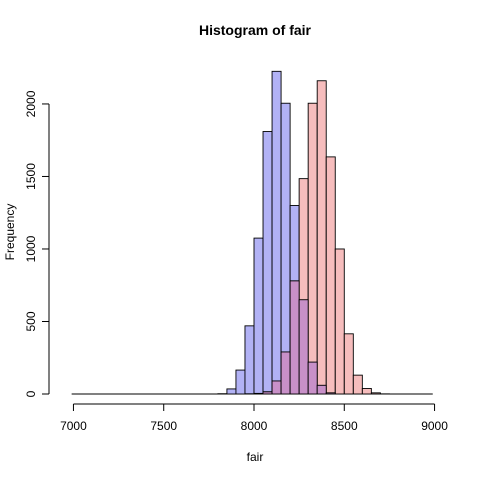  I want to click on y-axis-label: Frequency, so click(10, 232).